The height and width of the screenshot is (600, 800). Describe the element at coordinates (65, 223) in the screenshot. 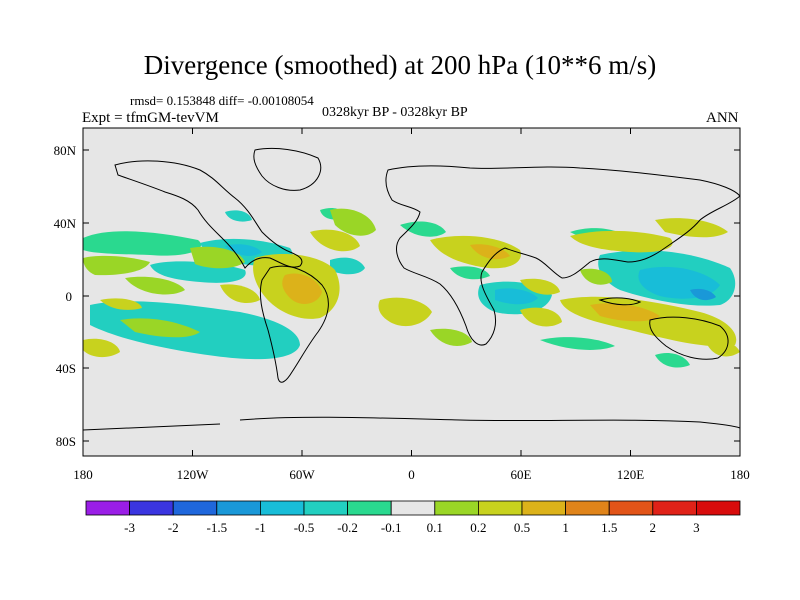

I see `lat-tick-label: 40N` at that location.